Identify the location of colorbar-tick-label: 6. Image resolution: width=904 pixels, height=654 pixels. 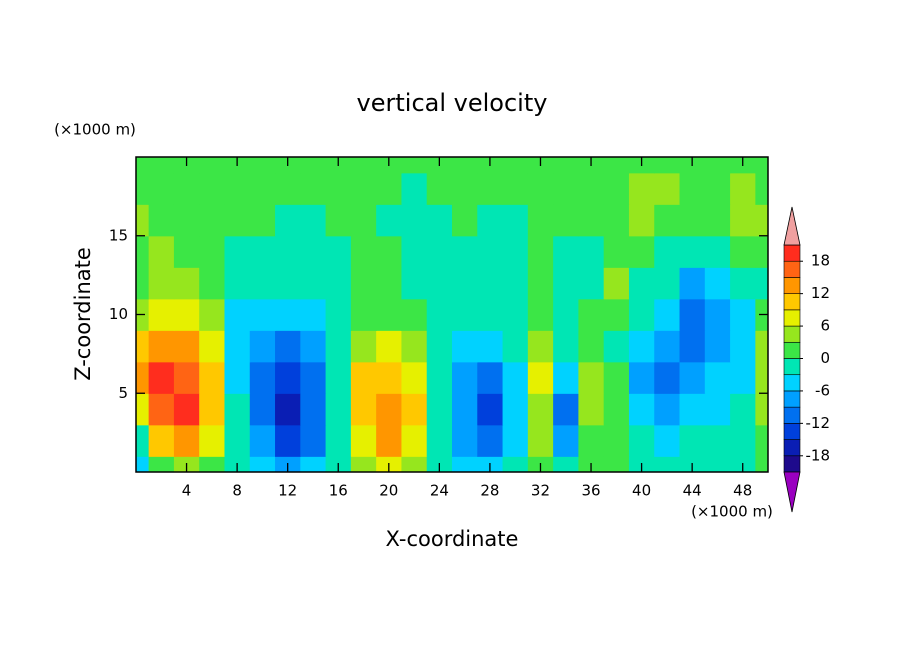
(825, 326).